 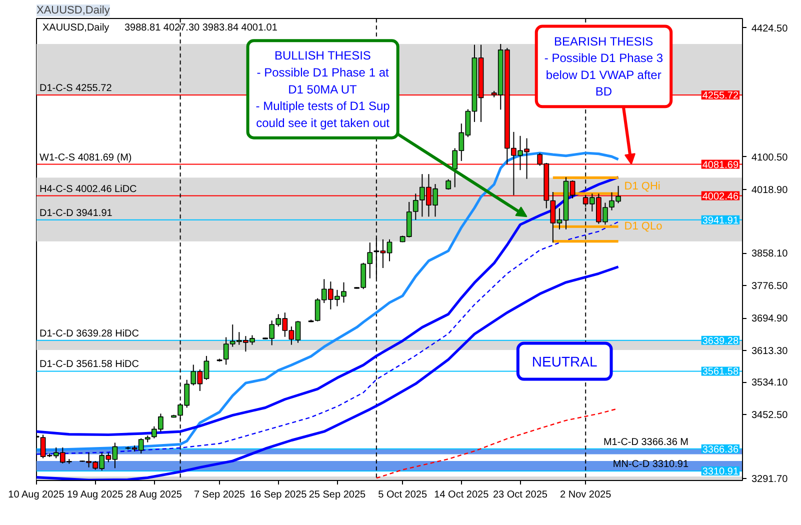 What do you see at coordinates (323, 89) in the screenshot?
I see `annotation: BULLISH THESIS - Possible D1 Phase 1 at D1 50MA UT - Multiple tests of D1 Sup could see it get taken out` at bounding box center [323, 89].